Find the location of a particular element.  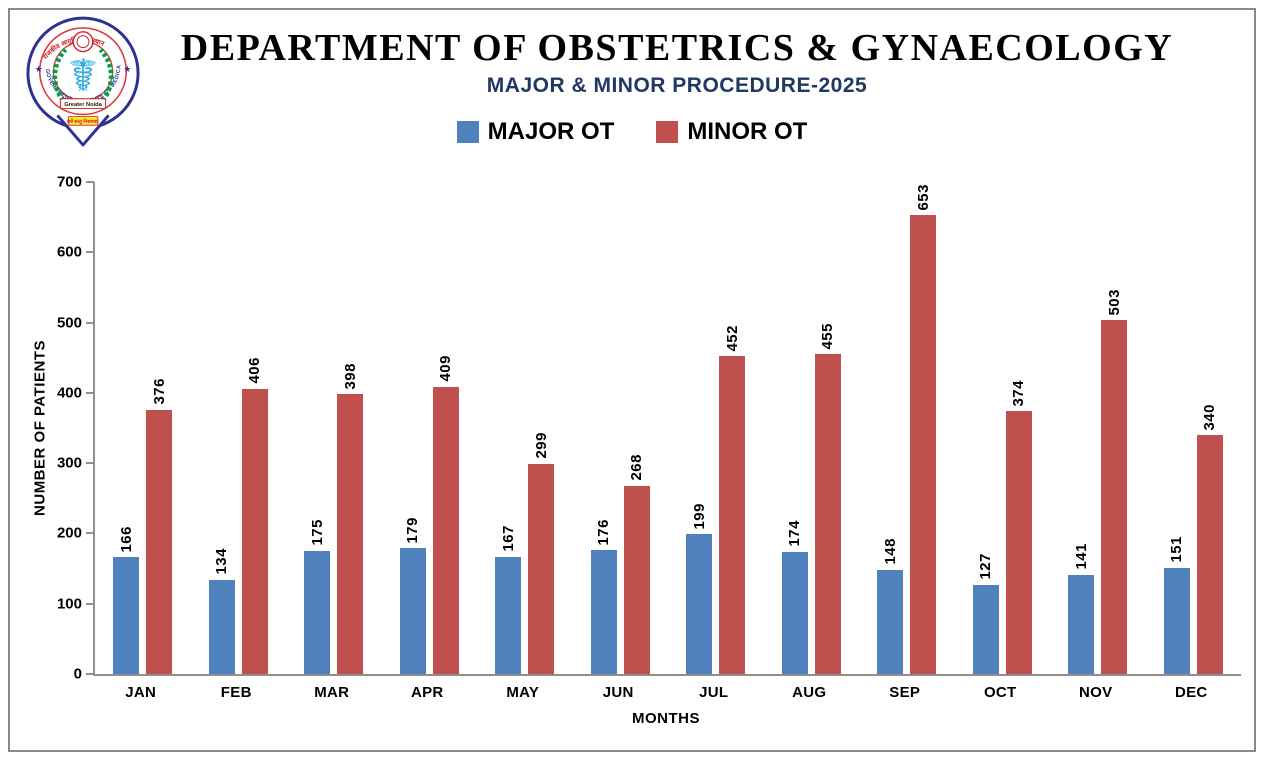

bar-minor-ot-mar is located at coordinates (350, 534).